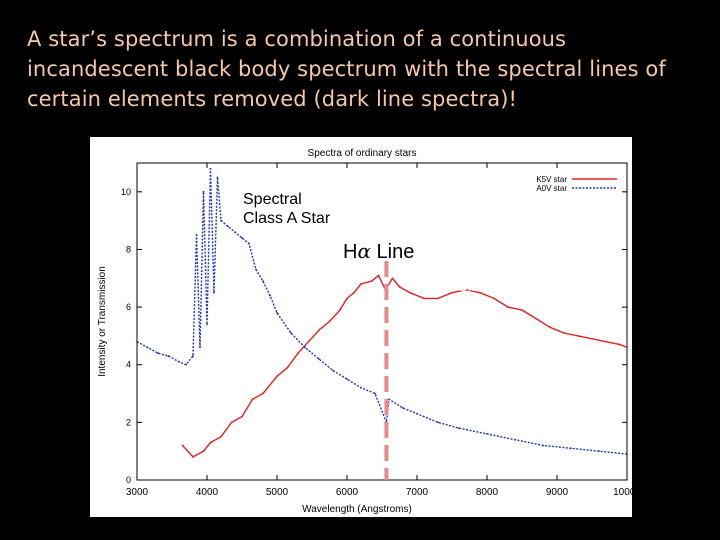 This screenshot has height=540, width=720. I want to click on h-alpha-word: Line, so click(395, 252).